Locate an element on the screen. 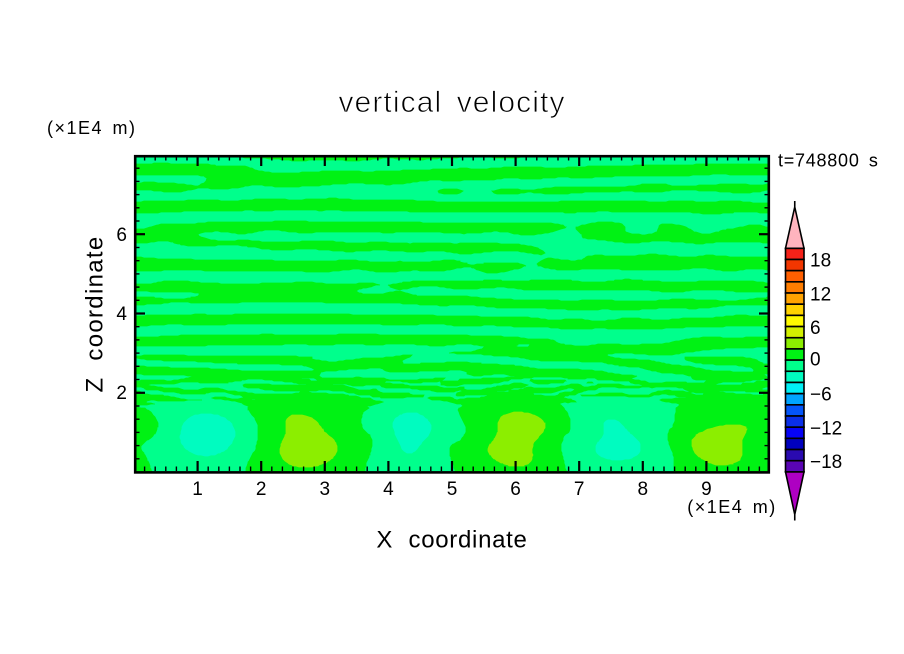 This screenshot has width=904, height=654. svg-text: 18 is located at coordinates (820, 261).